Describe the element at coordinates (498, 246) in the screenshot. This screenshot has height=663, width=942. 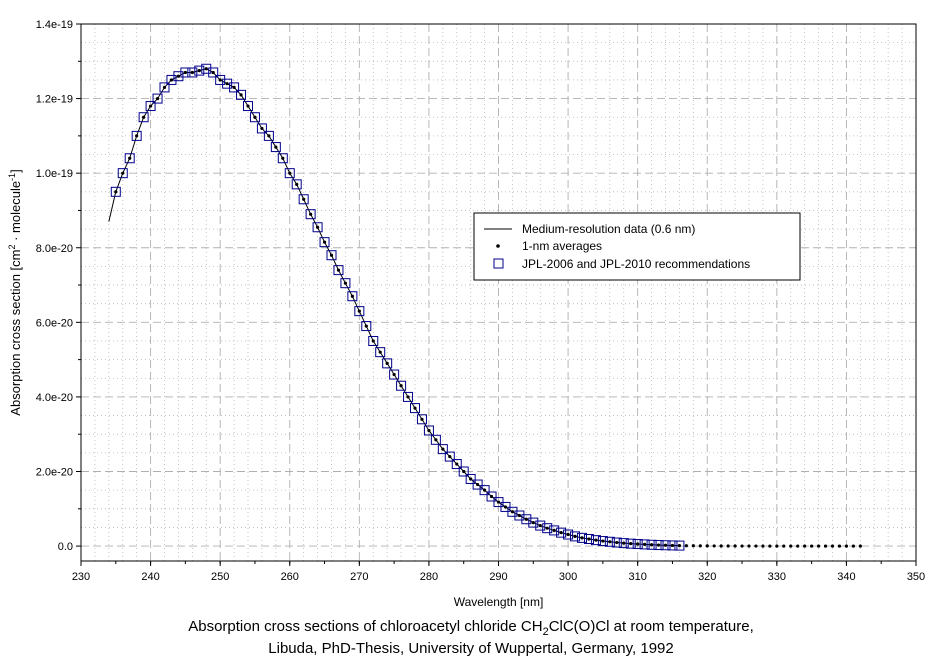
I see `legend-dot-swatch` at that location.